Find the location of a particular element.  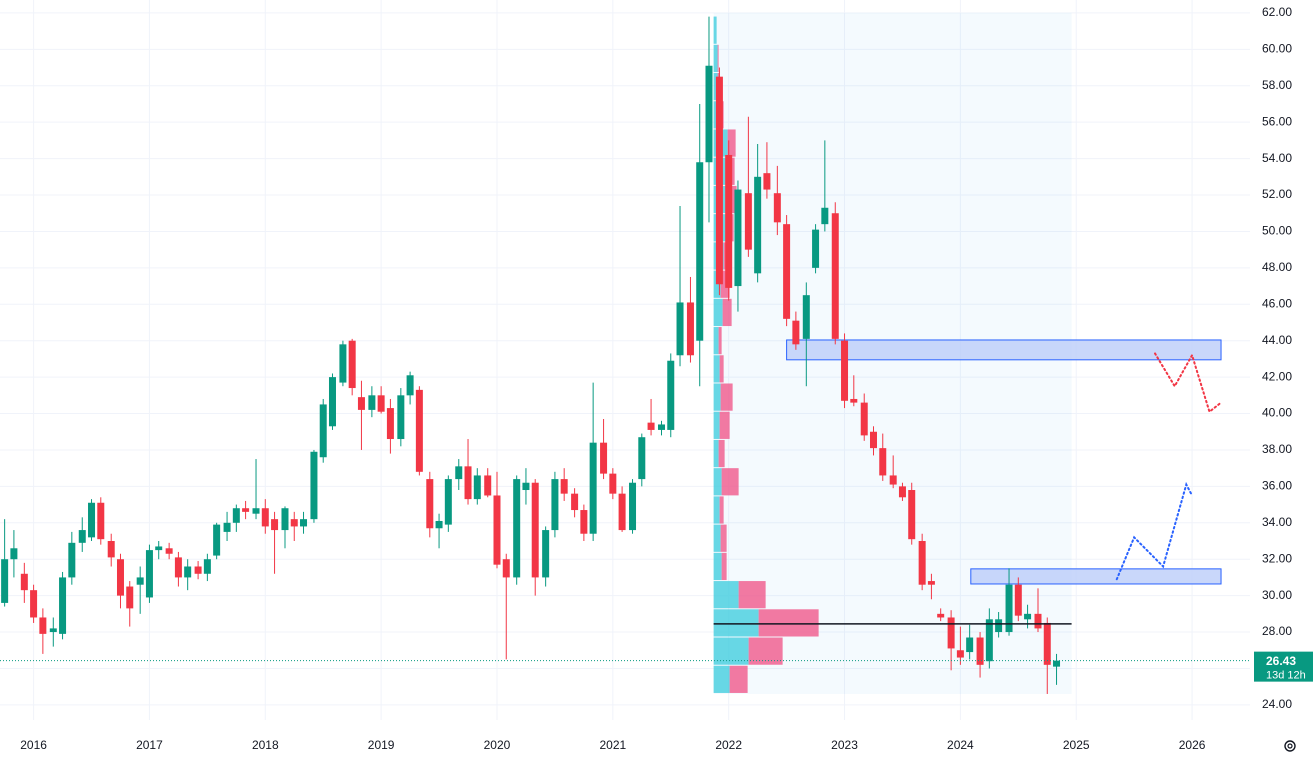

y-tick-label: 30.00 is located at coordinates (1277, 595).